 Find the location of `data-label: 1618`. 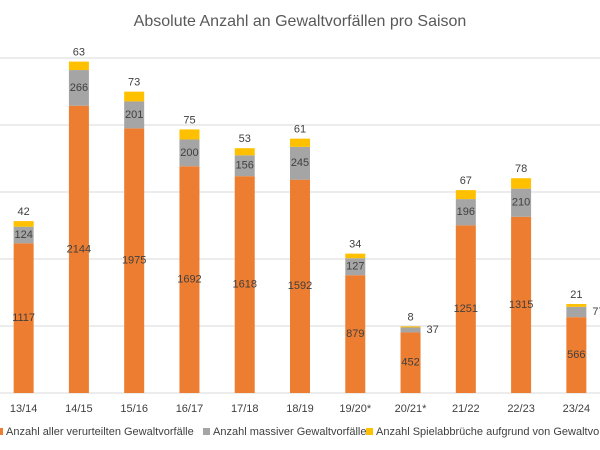

data-label: 1618 is located at coordinates (244, 285).